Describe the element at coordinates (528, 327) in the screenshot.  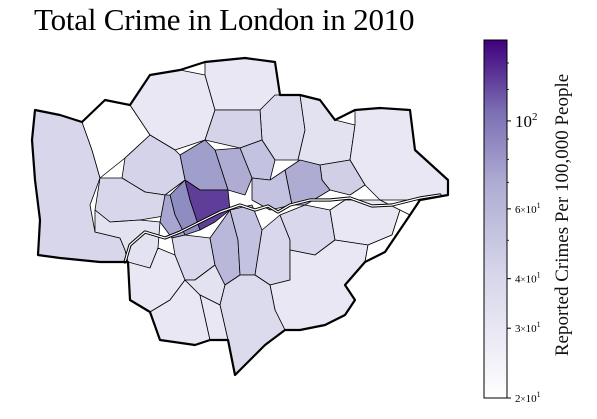
I see `colorbar-tick-label: 3×10¹` at that location.